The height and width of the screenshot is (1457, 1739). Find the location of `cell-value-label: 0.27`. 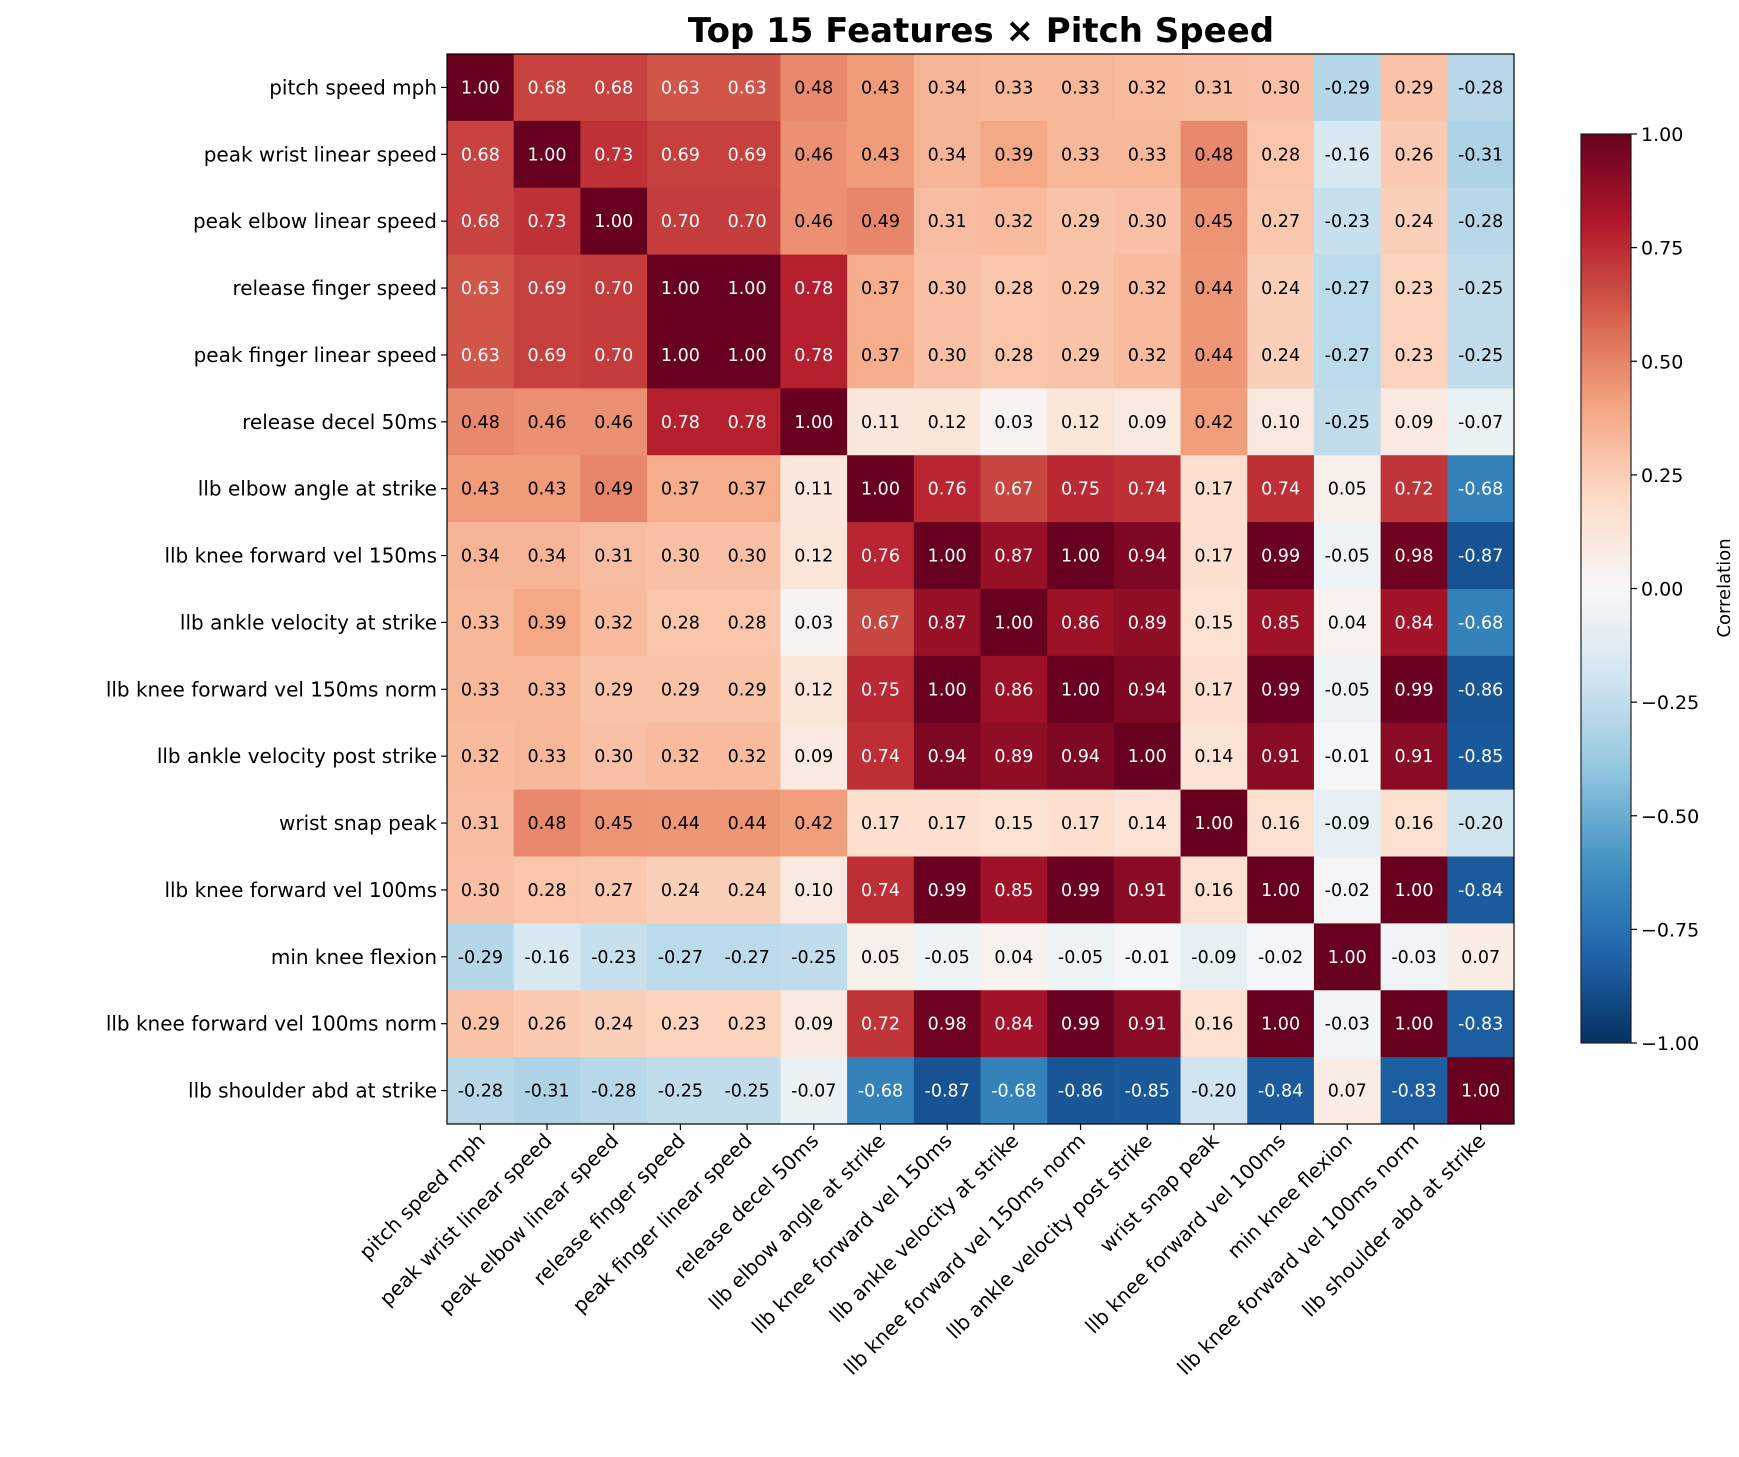

cell-value-label: 0.27 is located at coordinates (1280, 222).